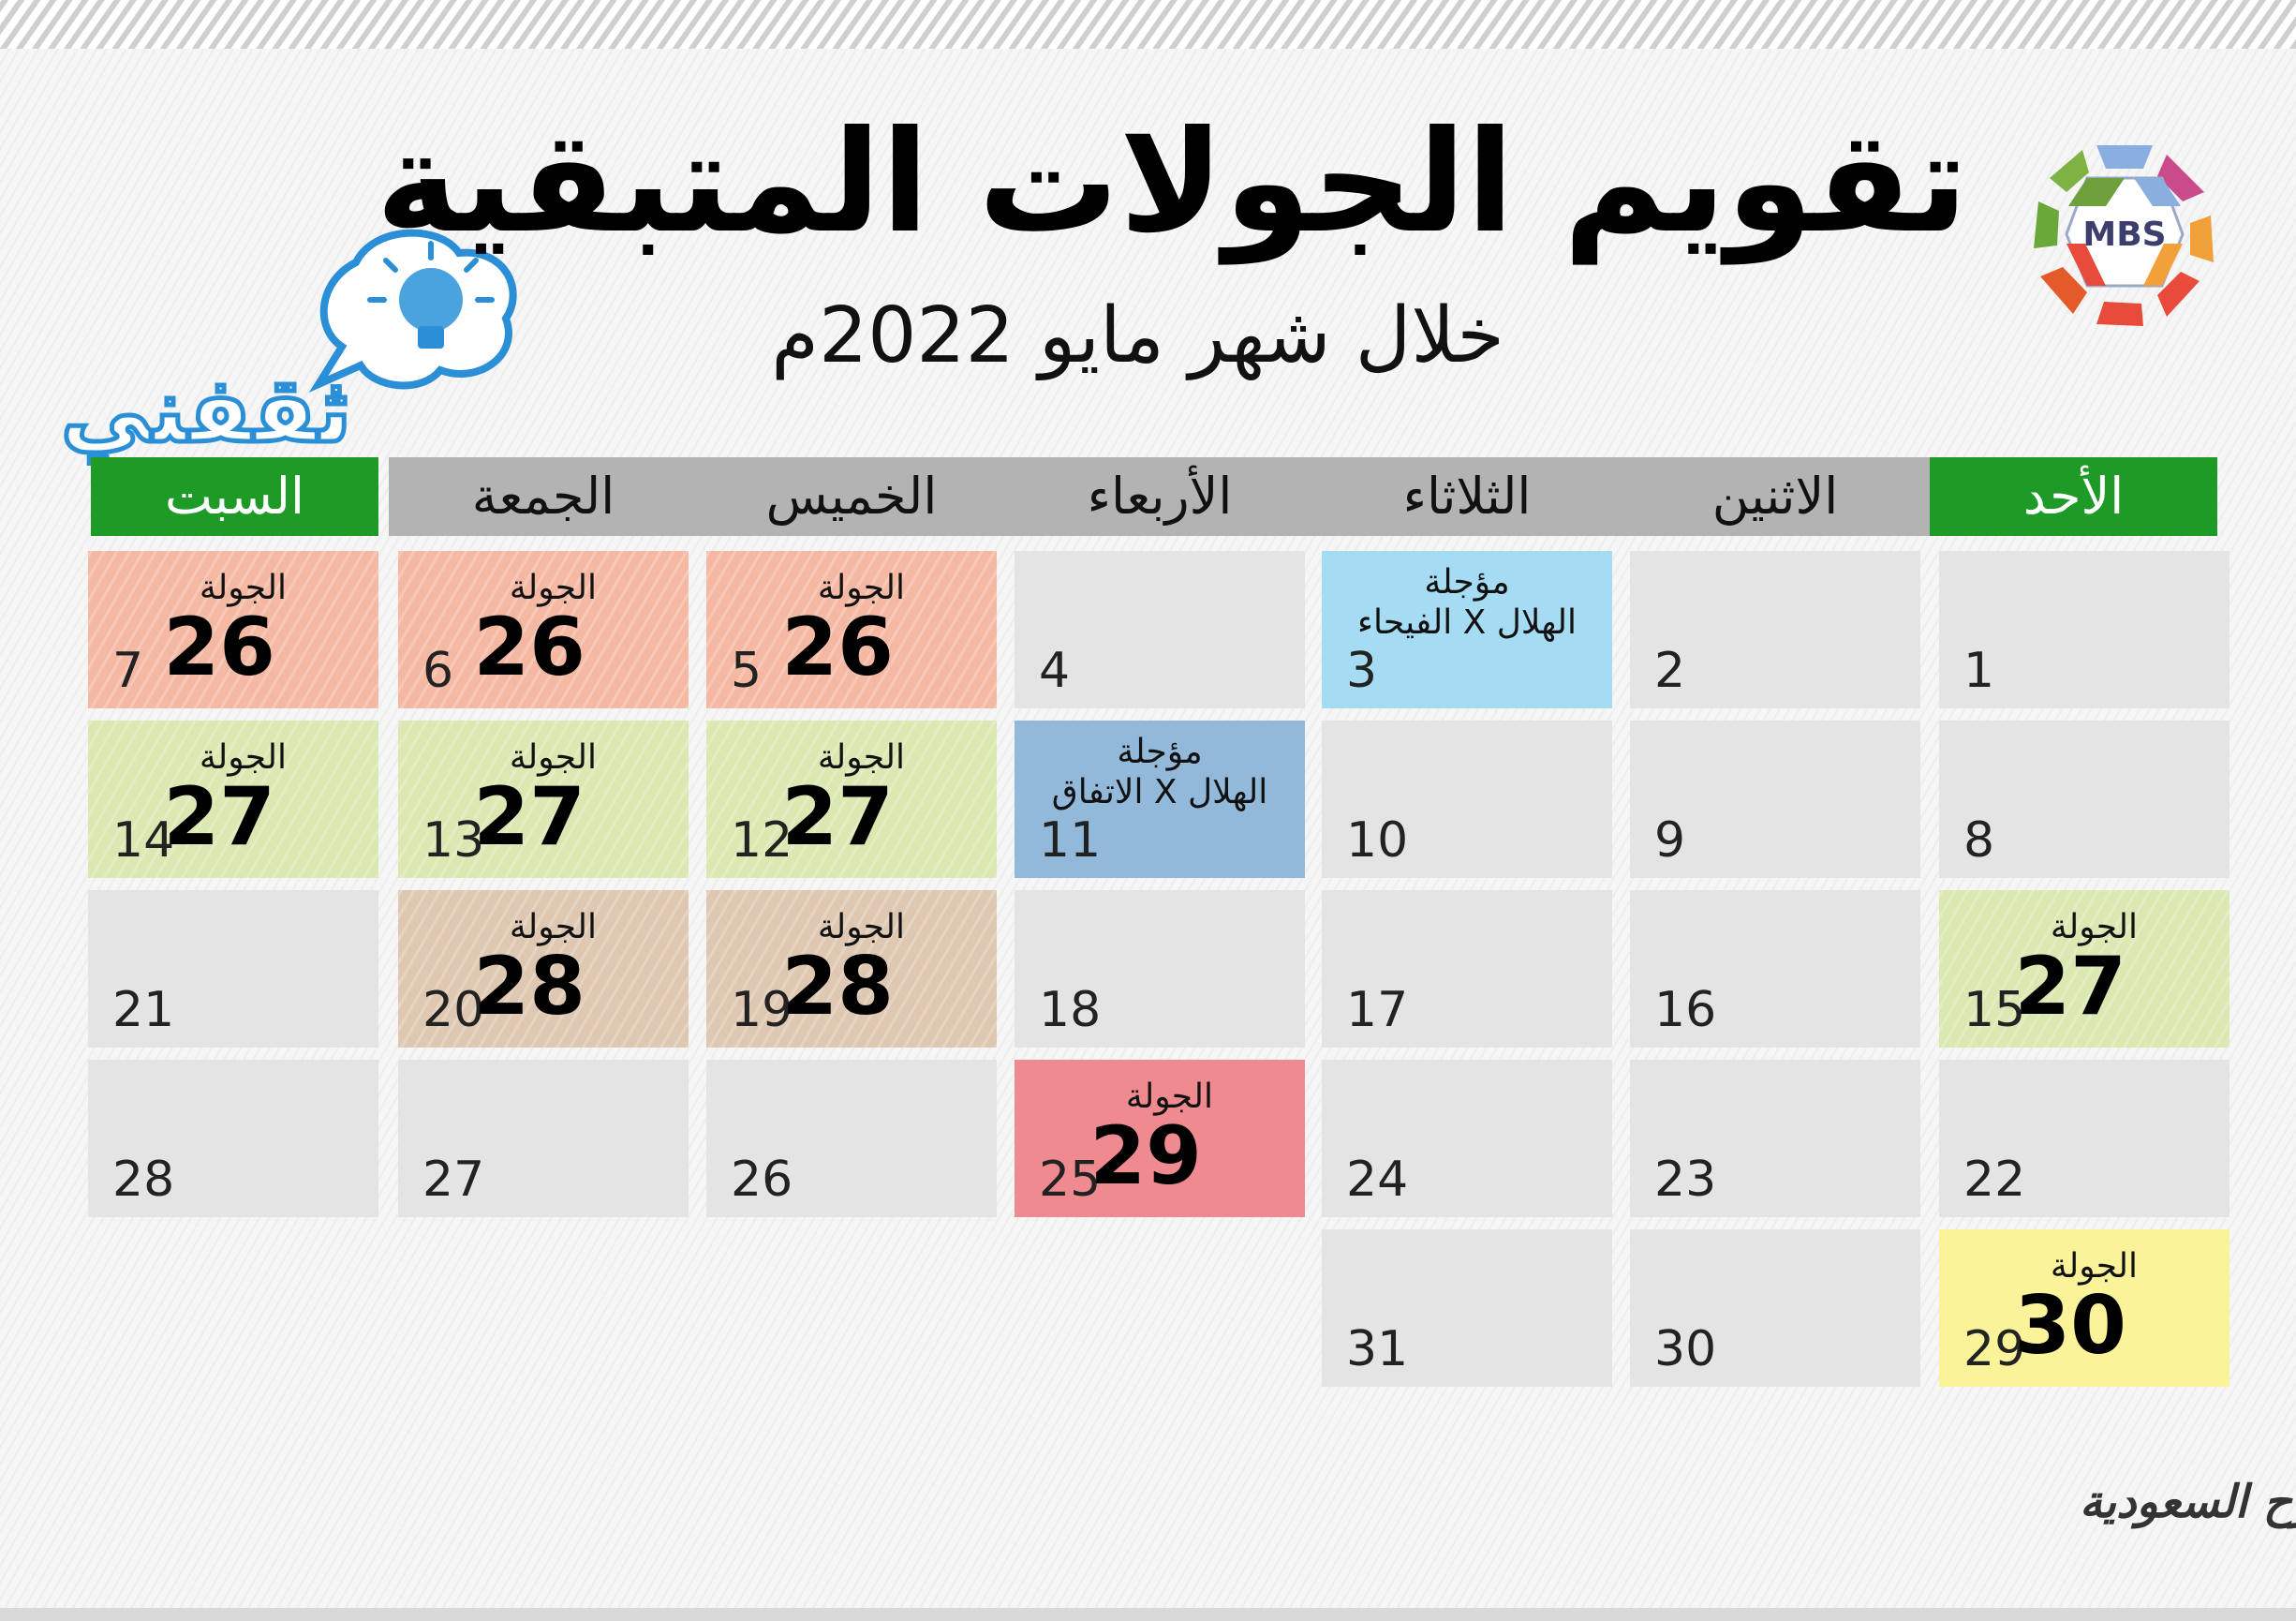 This screenshot has height=1621, width=2296. Describe the element at coordinates (1467, 1138) in the screenshot. I see `calendar-day-24: 24` at that location.